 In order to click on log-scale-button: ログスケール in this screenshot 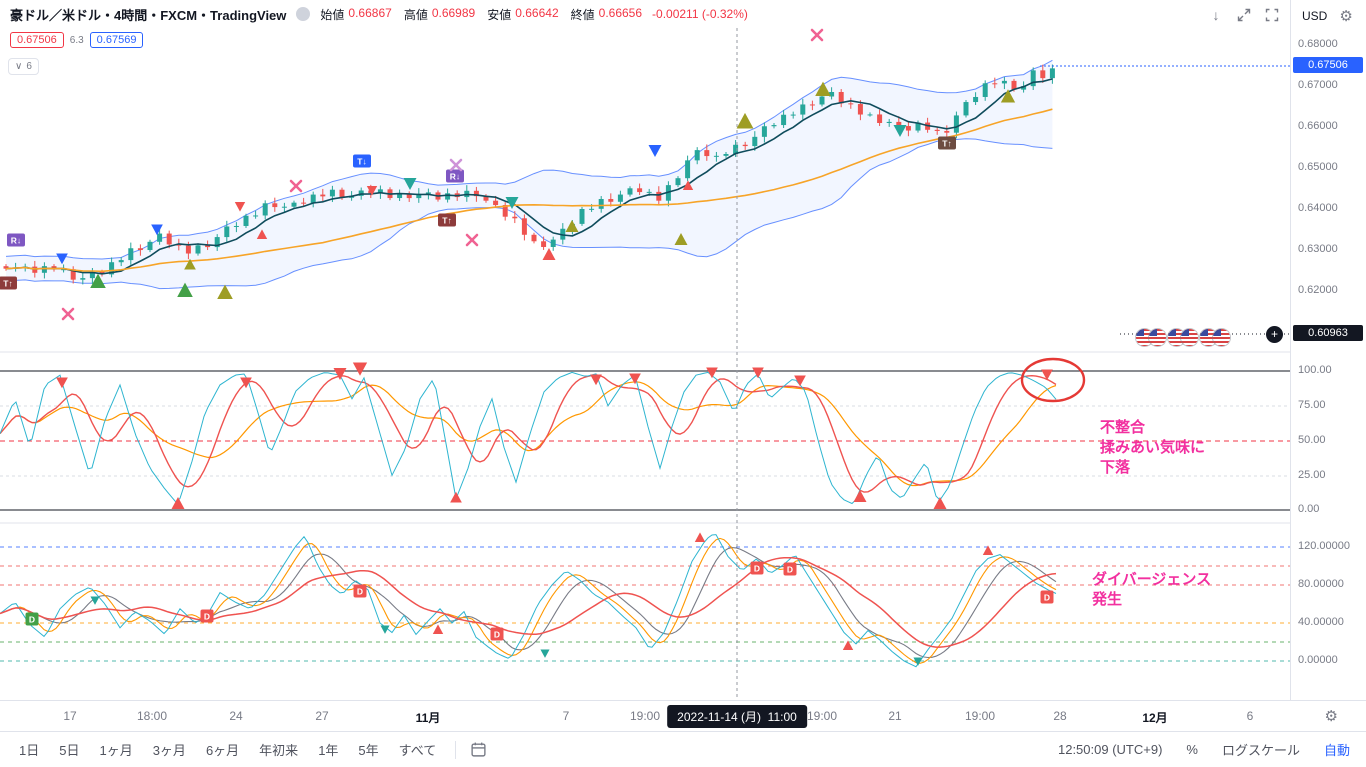, I will do `click(1260, 750)`.